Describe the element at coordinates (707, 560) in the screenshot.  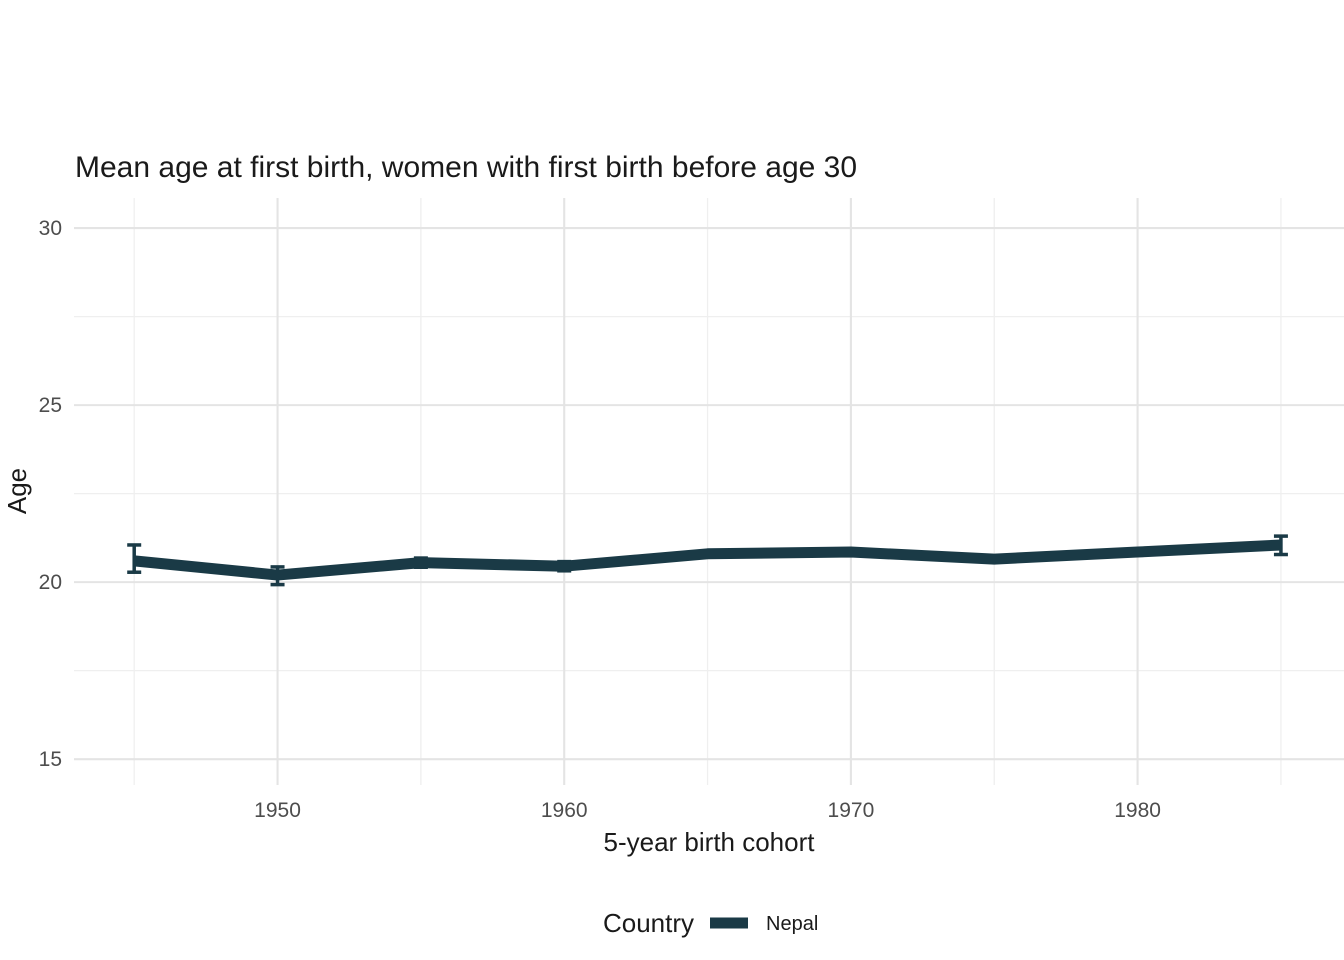
I see `series-line-nepal` at that location.